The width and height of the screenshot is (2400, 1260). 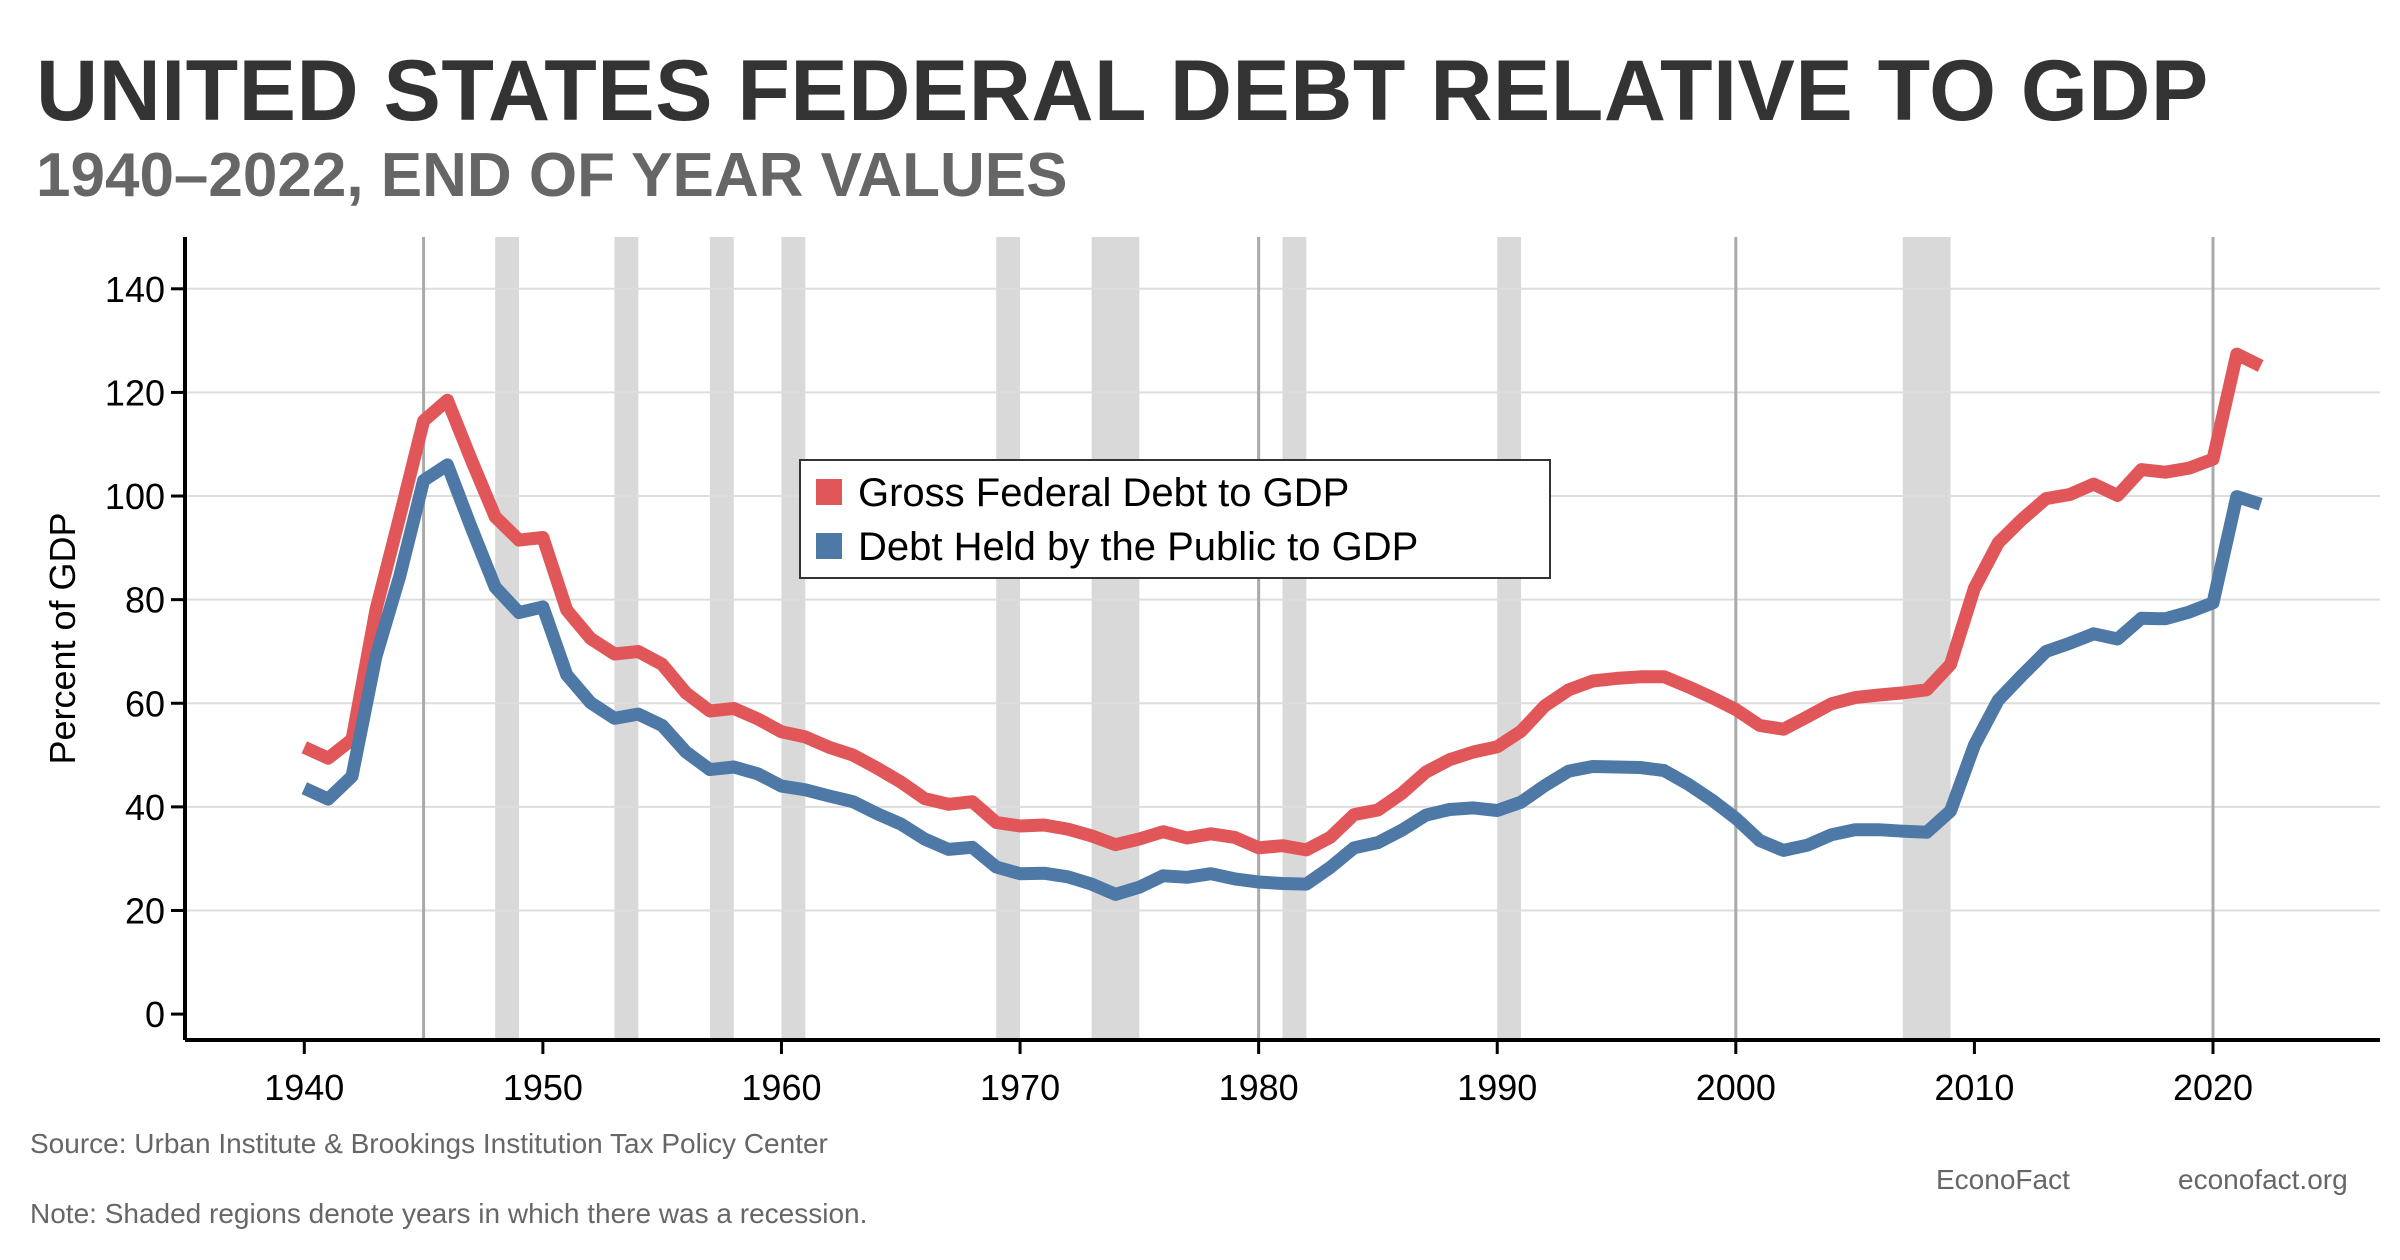 I want to click on x-tick-label: 1950, so click(x=543, y=1087).